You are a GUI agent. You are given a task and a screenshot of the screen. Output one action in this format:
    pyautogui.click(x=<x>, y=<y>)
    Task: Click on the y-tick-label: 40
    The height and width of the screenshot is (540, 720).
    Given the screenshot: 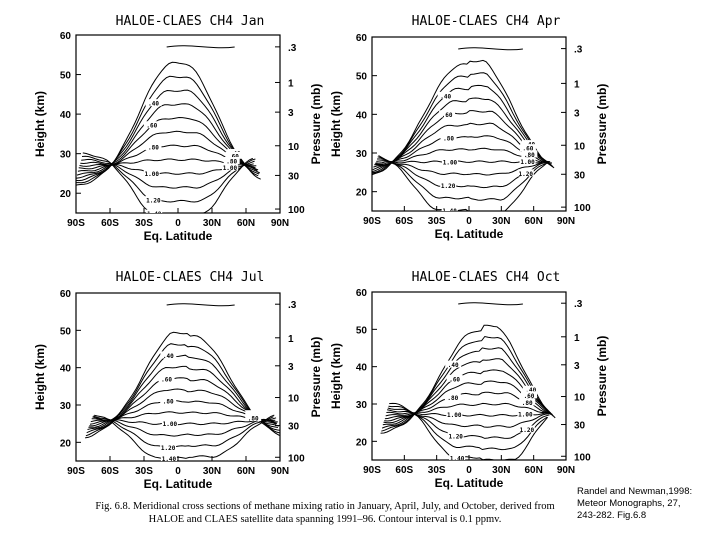 What is the action you would take?
    pyautogui.click(x=66, y=369)
    